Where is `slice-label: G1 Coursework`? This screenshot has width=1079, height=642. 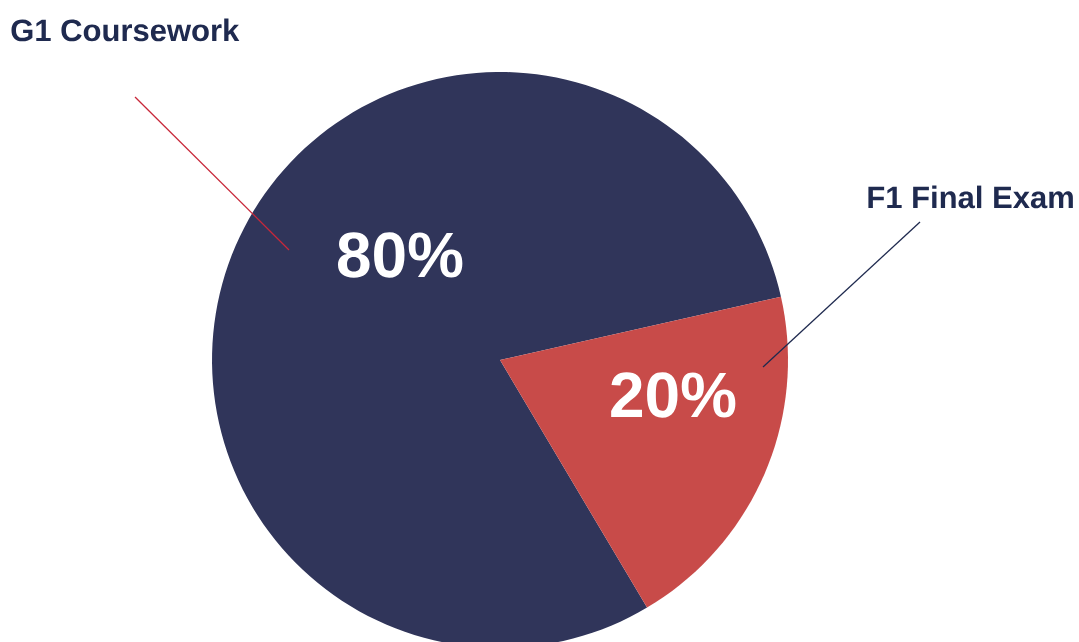 slice-label: G1 Coursework is located at coordinates (125, 30).